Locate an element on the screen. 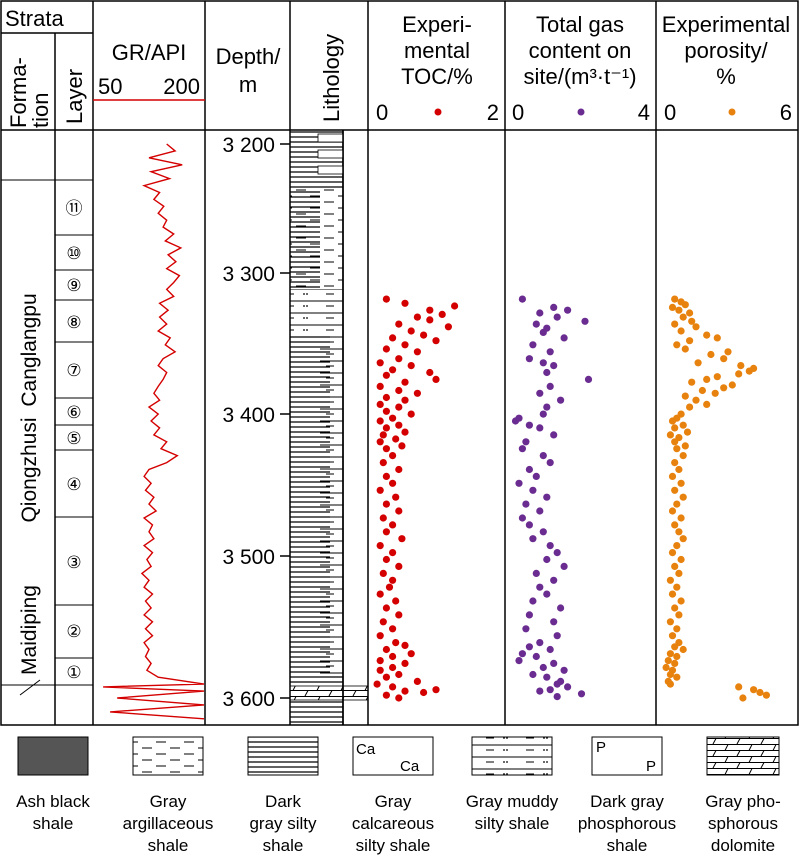 The image size is (800, 863). layer-11: ⑪ is located at coordinates (74, 208).